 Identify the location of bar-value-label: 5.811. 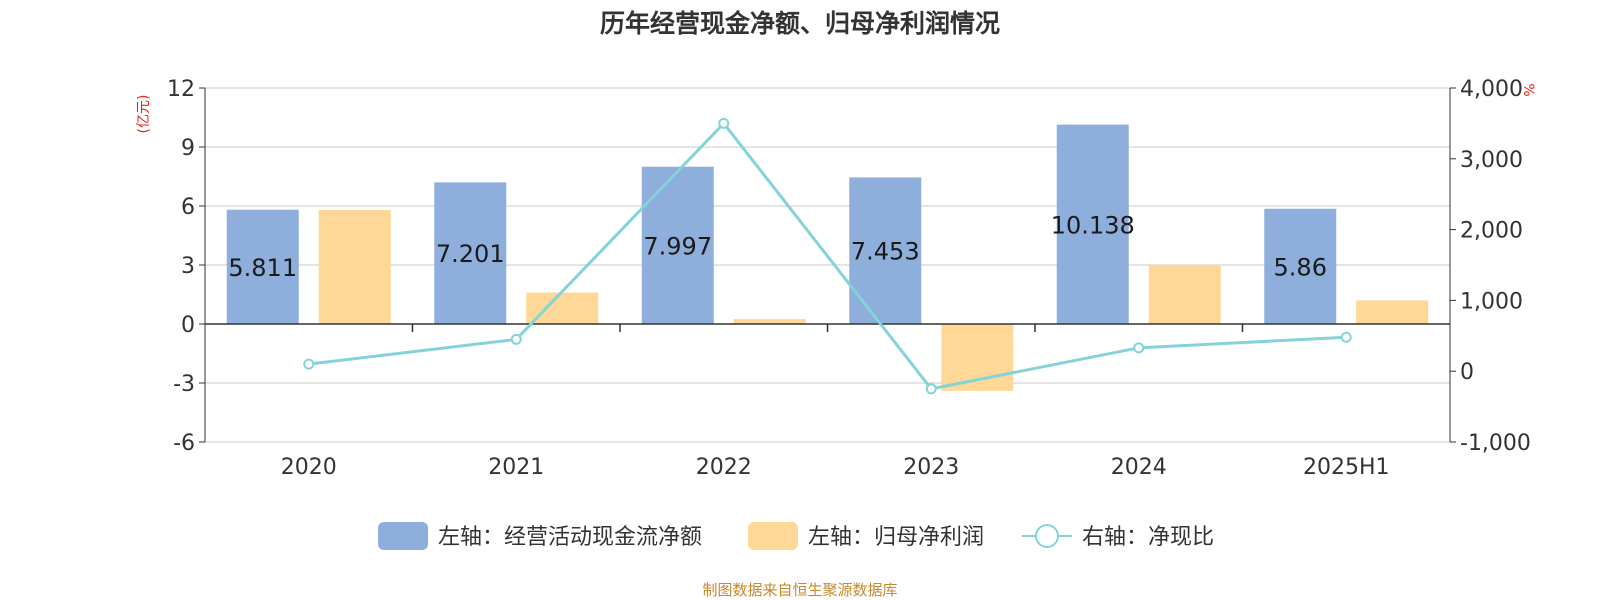
(262, 268).